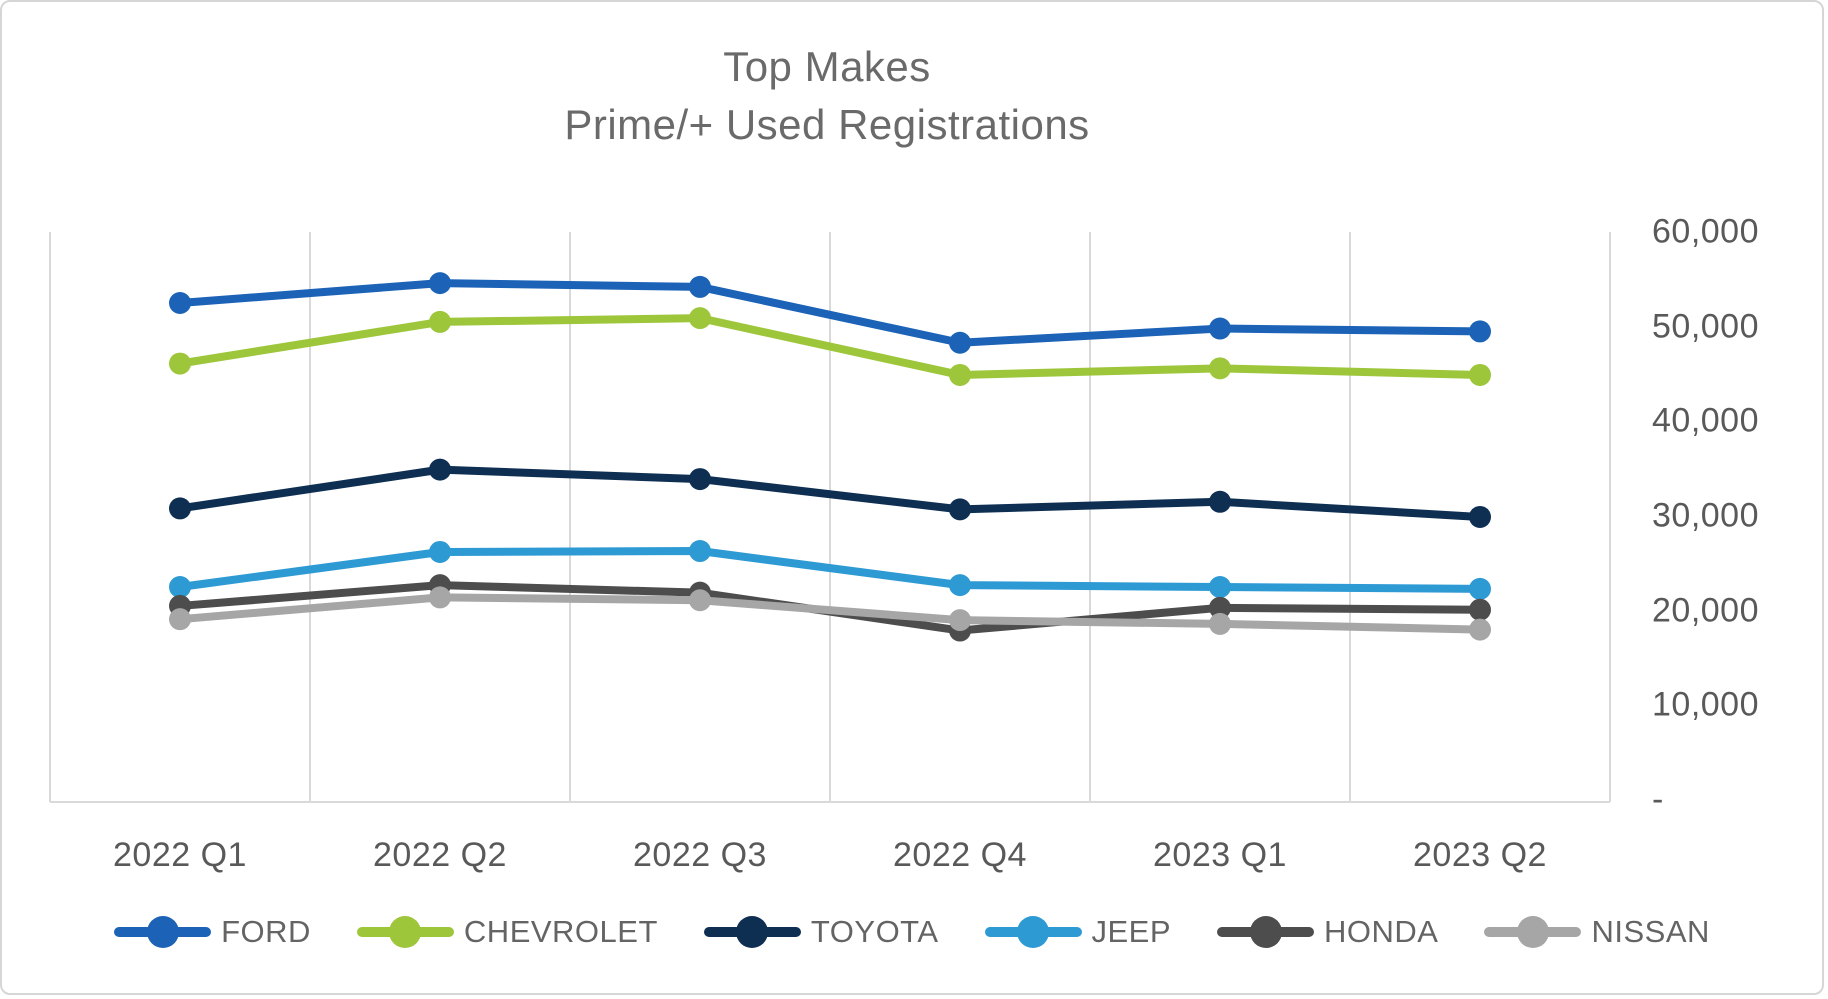 Image resolution: width=1828 pixels, height=999 pixels. Describe the element at coordinates (874, 931) in the screenshot. I see `legend-label-toyota: TOYOTA` at that location.